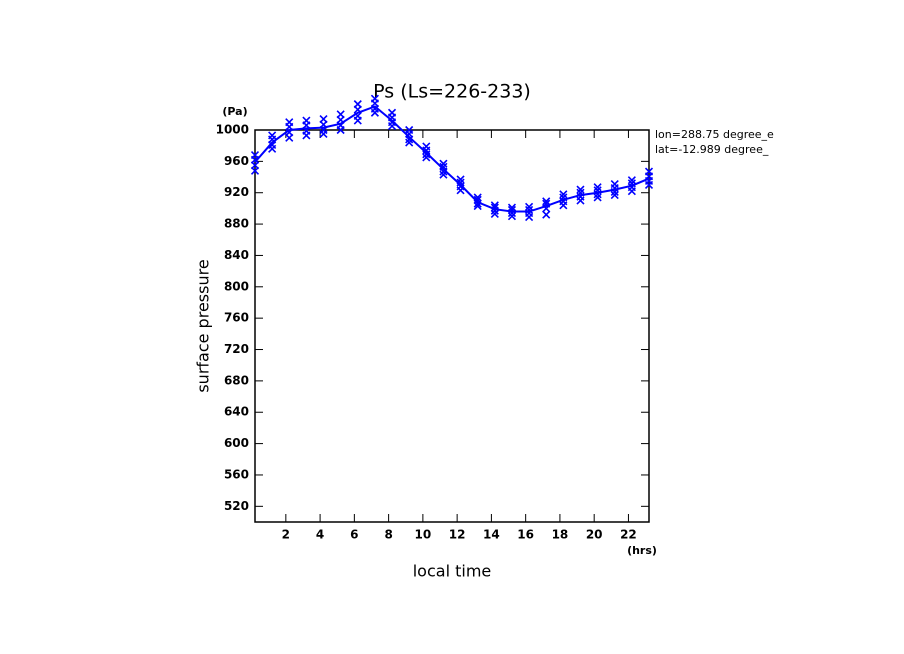 The width and height of the screenshot is (904, 654). Describe the element at coordinates (452, 92) in the screenshot. I see `chart-title: Ps (Ls=226-233)` at that location.